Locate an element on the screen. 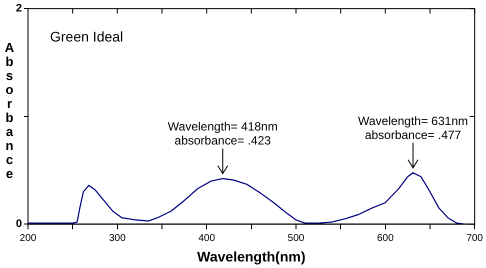 This screenshot has width=486, height=268. x-tick-label: 300 is located at coordinates (117, 238).